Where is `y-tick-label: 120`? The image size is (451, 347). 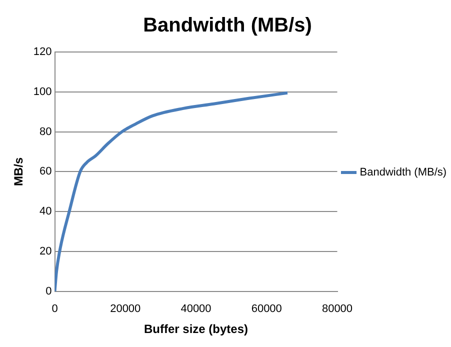
y-tick-label: 120 is located at coordinates (42, 52).